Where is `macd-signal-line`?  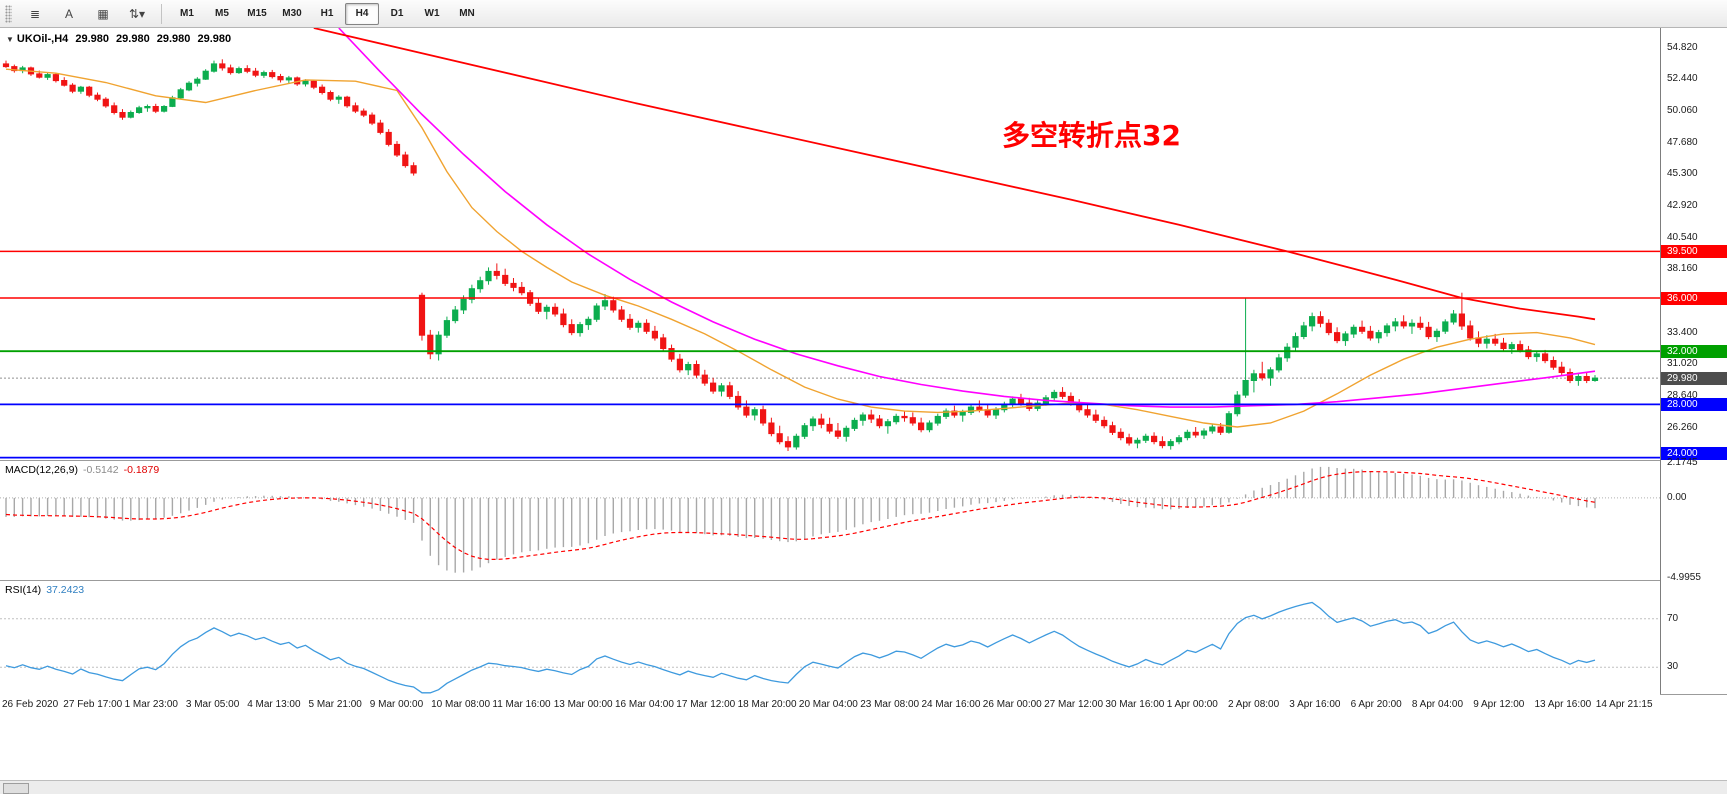
macd-signal-line is located at coordinates (800, 515).